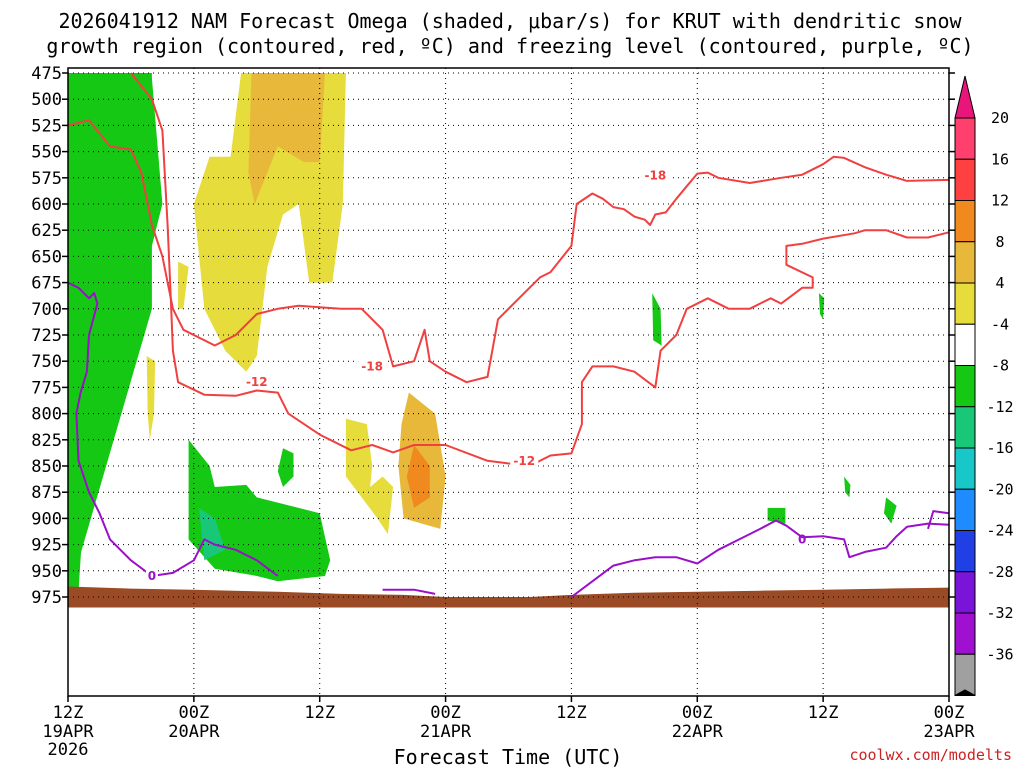 The image size is (1024, 768). What do you see at coordinates (949, 713) in the screenshot?
I see `x-tick-label-7: 00Z` at bounding box center [949, 713].